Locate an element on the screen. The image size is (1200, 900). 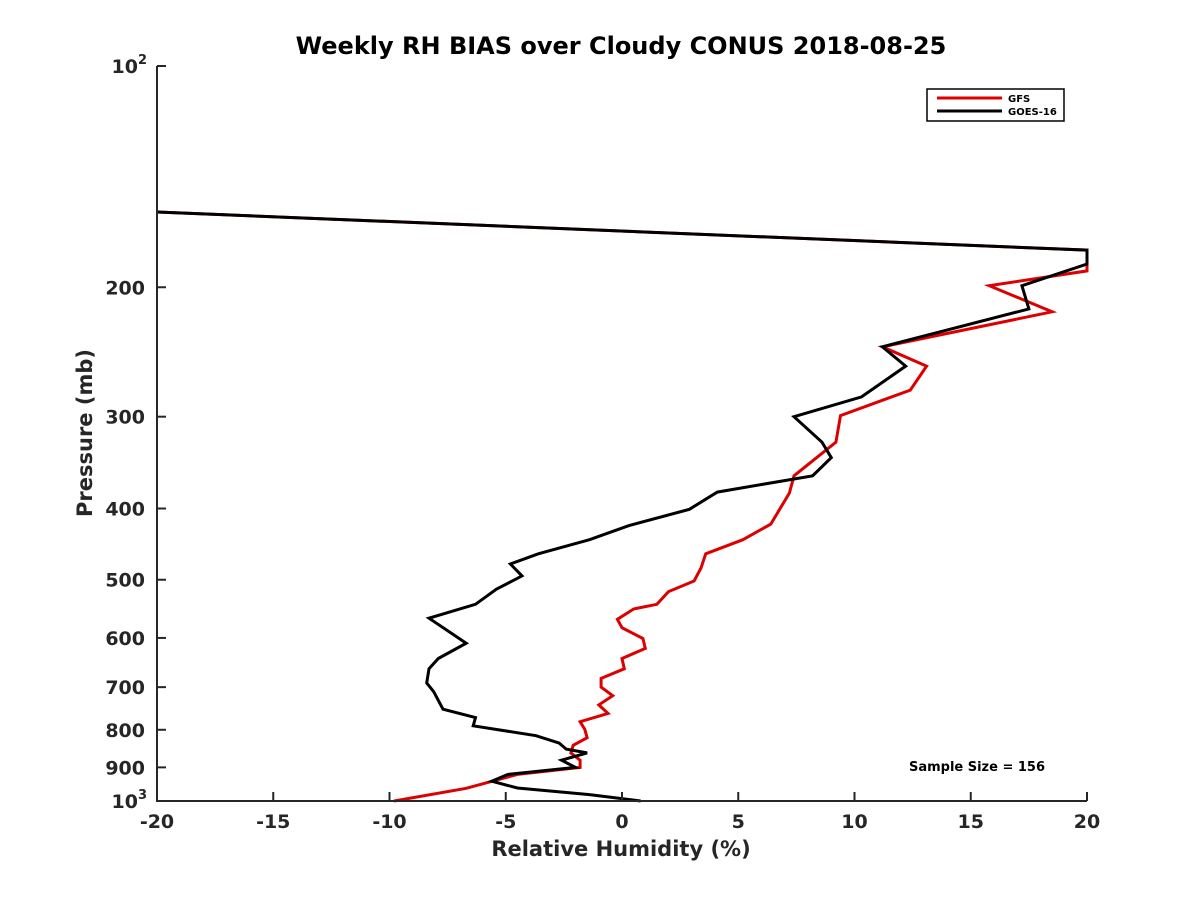
sample-size-annotation: Sample Size = 156 is located at coordinates (977, 767).